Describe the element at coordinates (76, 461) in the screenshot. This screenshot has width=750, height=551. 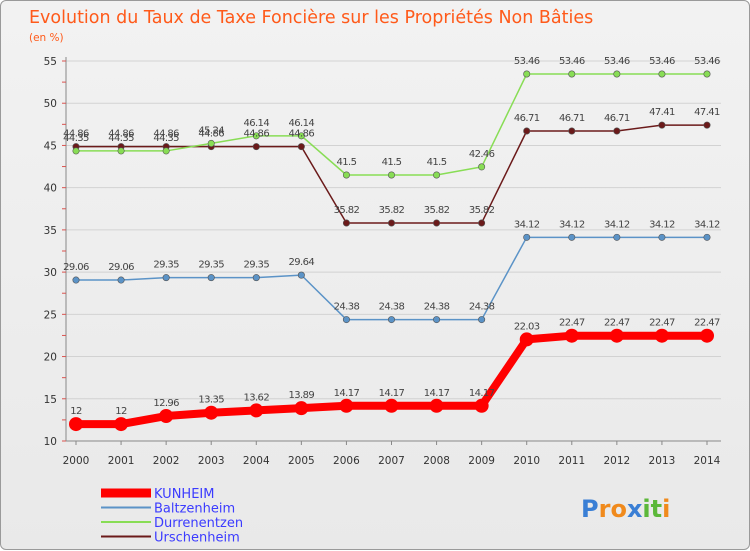
I see `x-tick-label-2000: 2000` at that location.